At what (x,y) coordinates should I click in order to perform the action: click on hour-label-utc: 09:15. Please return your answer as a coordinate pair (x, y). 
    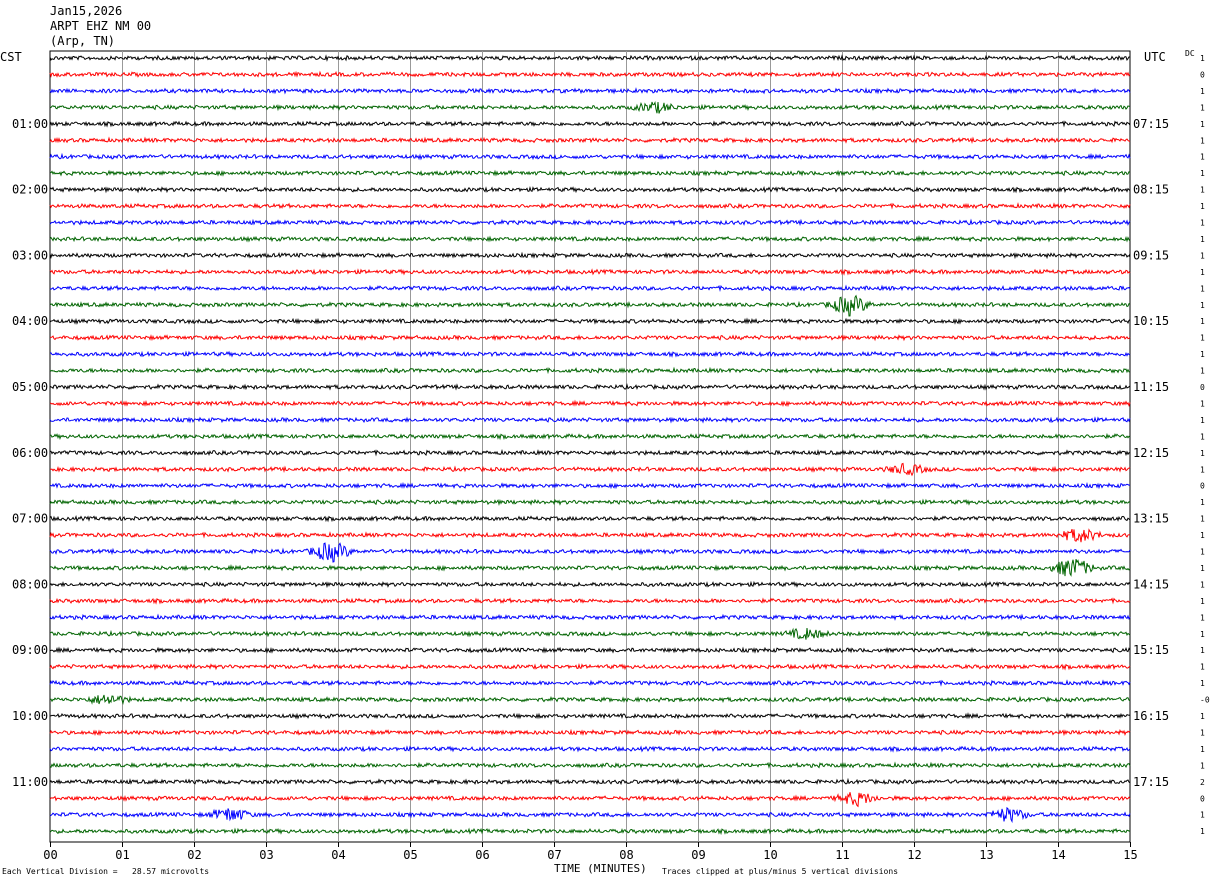
    Looking at the image, I should click on (1151, 255).